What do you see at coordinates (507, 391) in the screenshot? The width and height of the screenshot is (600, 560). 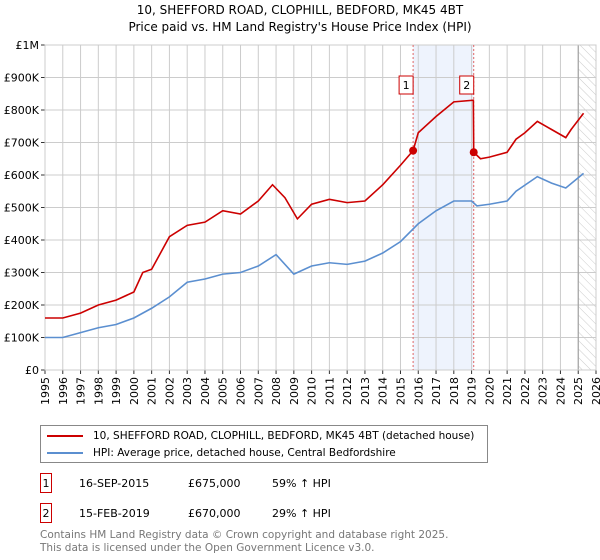 I see `x-tick-label: 2021` at bounding box center [507, 391].